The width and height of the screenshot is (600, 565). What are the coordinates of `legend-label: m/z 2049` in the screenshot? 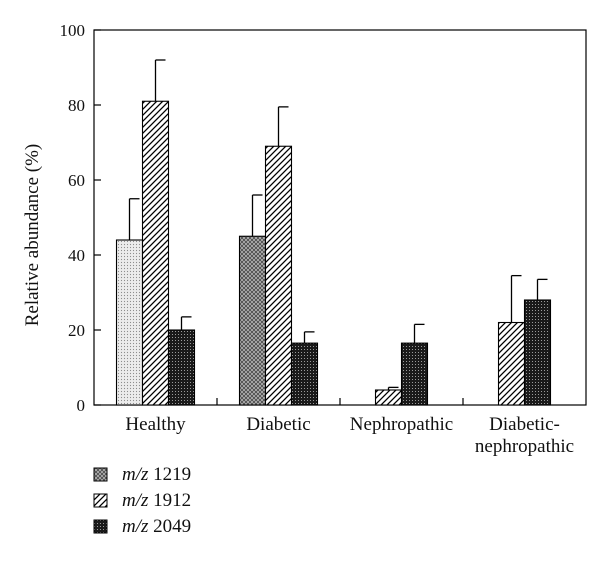 It's located at (156, 526).